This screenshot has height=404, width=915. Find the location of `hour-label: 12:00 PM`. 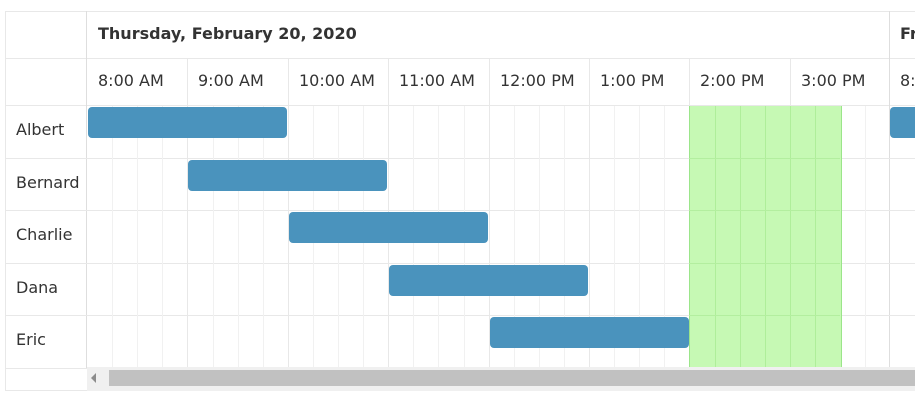

hour-label: 12:00 PM is located at coordinates (537, 80).